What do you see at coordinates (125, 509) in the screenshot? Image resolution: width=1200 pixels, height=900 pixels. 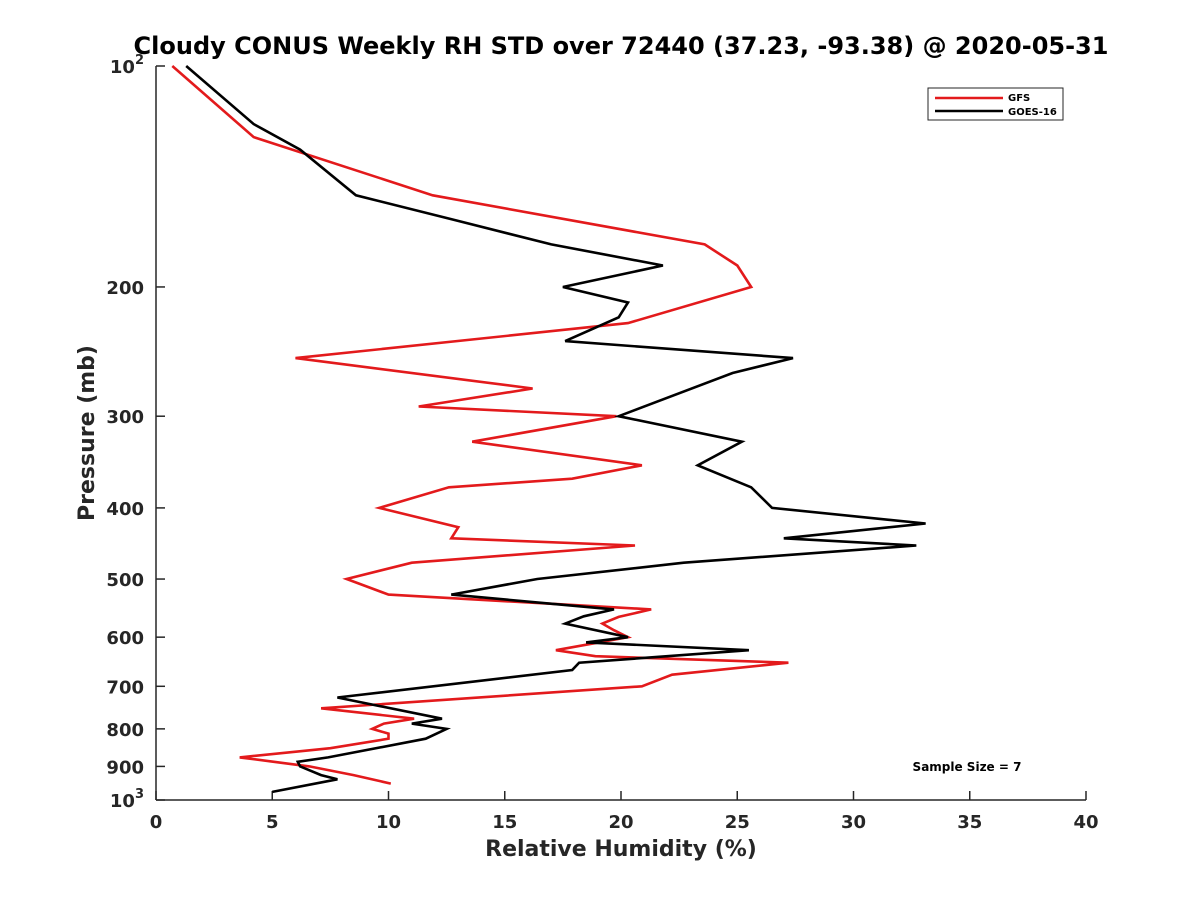 I see `y-tick-label: 400` at bounding box center [125, 509].